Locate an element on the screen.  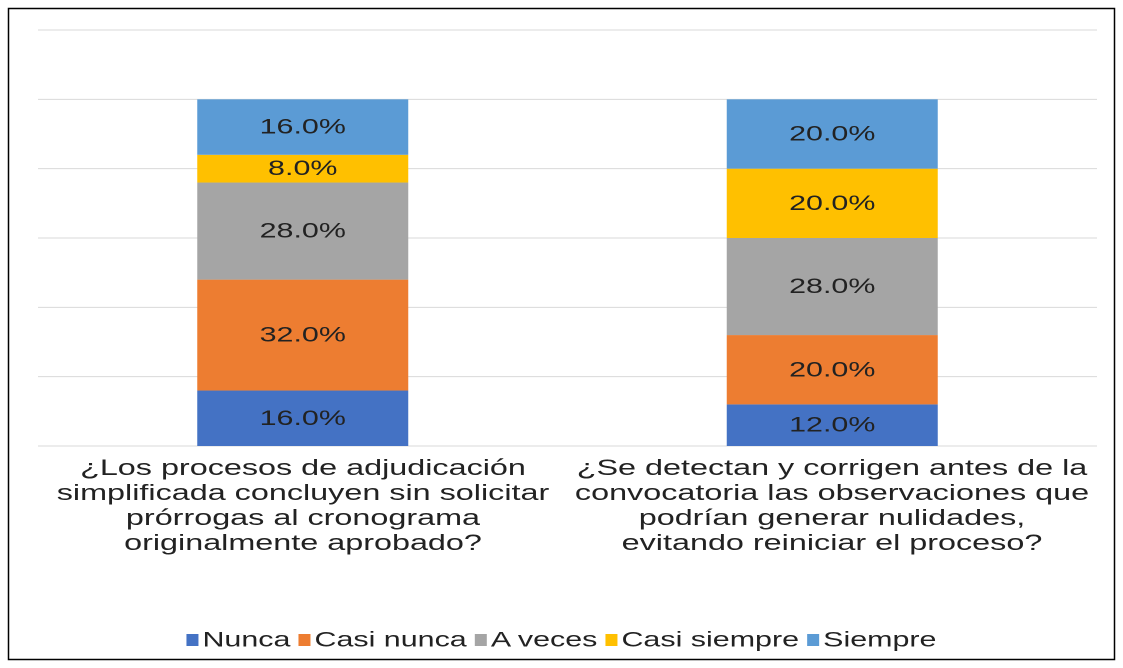
data-label: 8.0% is located at coordinates (302, 168).